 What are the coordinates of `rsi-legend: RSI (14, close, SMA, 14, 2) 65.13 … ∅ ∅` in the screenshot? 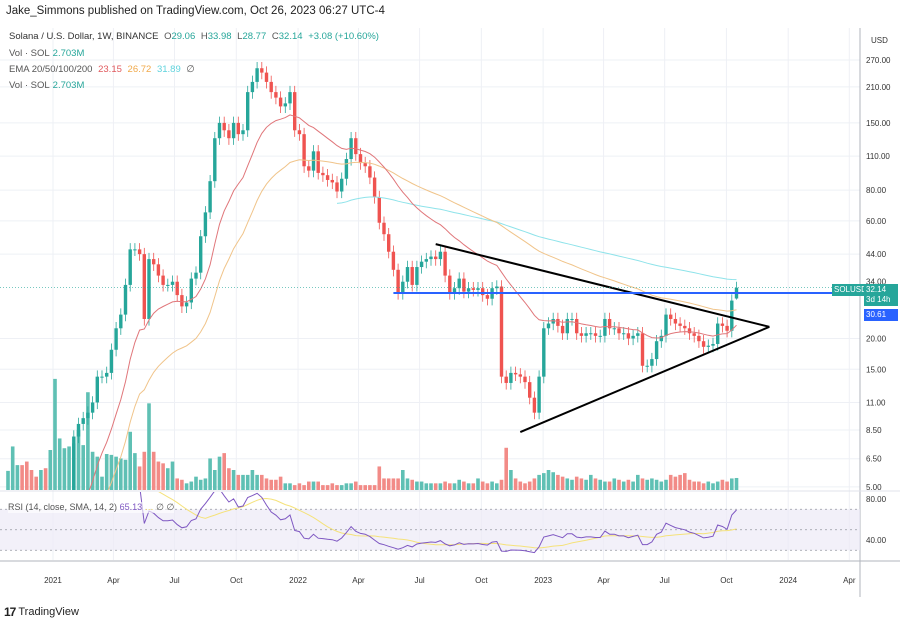 It's located at (91, 507).